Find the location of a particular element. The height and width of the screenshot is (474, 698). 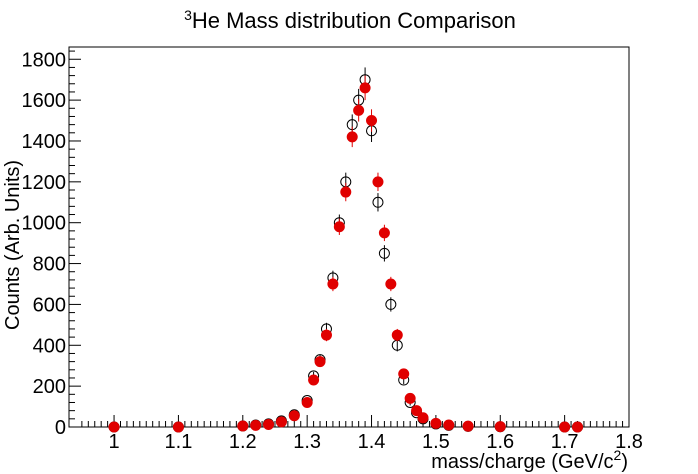

x-axis-title-superscript: 2 is located at coordinates (618, 455).